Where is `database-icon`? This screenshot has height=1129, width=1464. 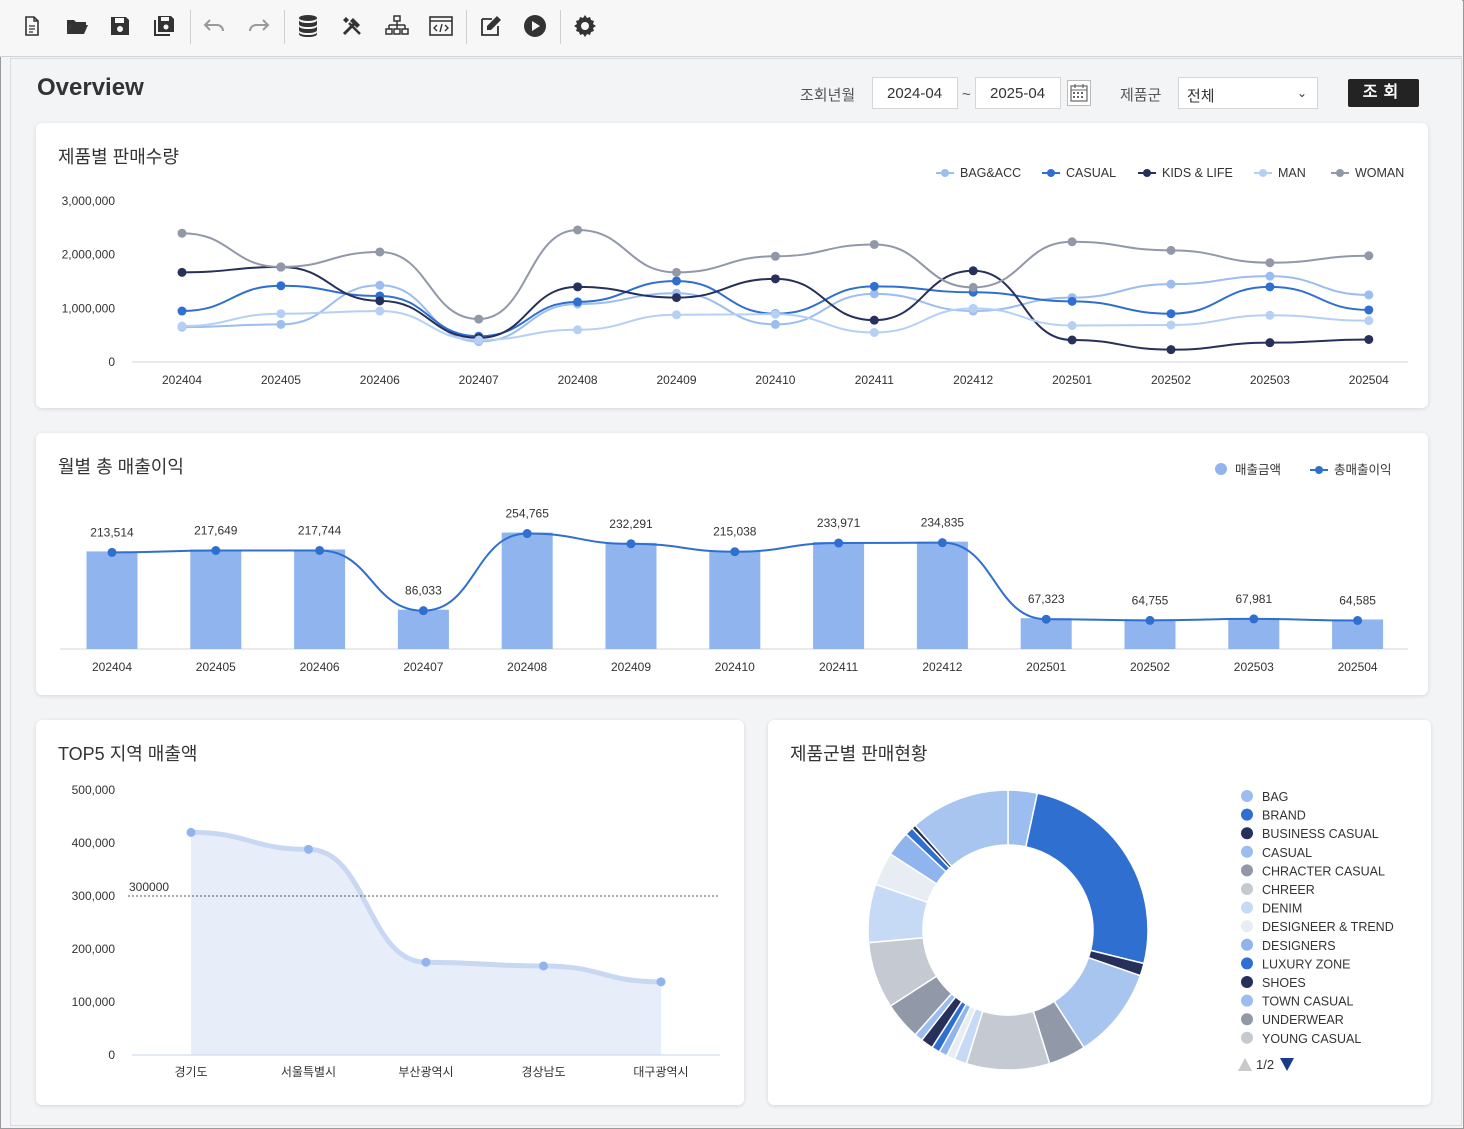 database-icon is located at coordinates (308, 26).